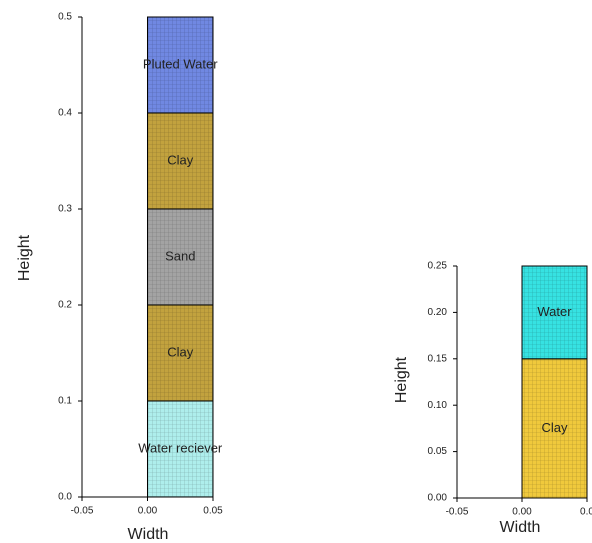  I want to click on layer-label: Pluted Water, so click(180, 63).